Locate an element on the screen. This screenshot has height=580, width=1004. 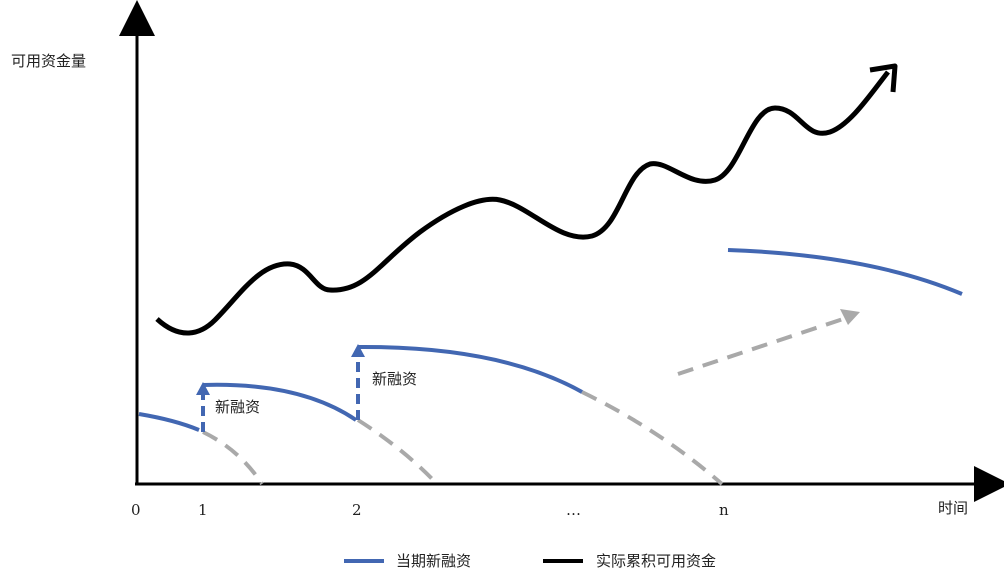
growth-projection-arrow-head is located at coordinates (850, 317).